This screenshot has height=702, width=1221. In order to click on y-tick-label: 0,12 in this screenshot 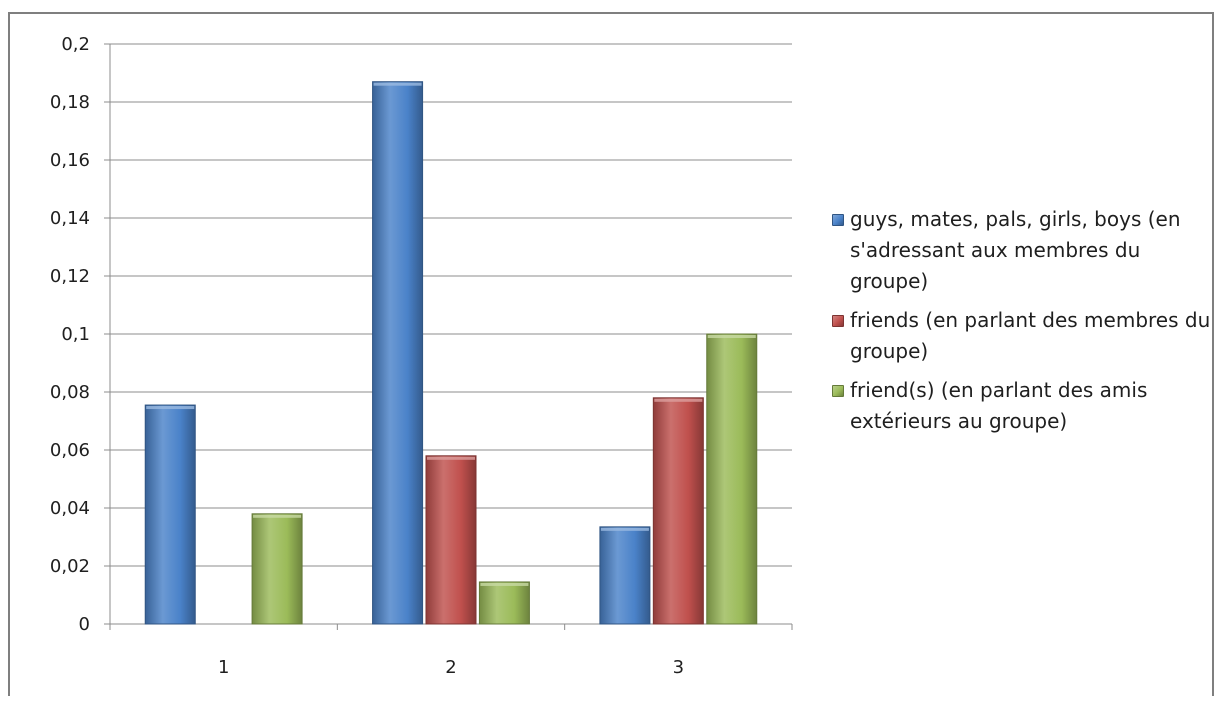, I will do `click(70, 276)`.